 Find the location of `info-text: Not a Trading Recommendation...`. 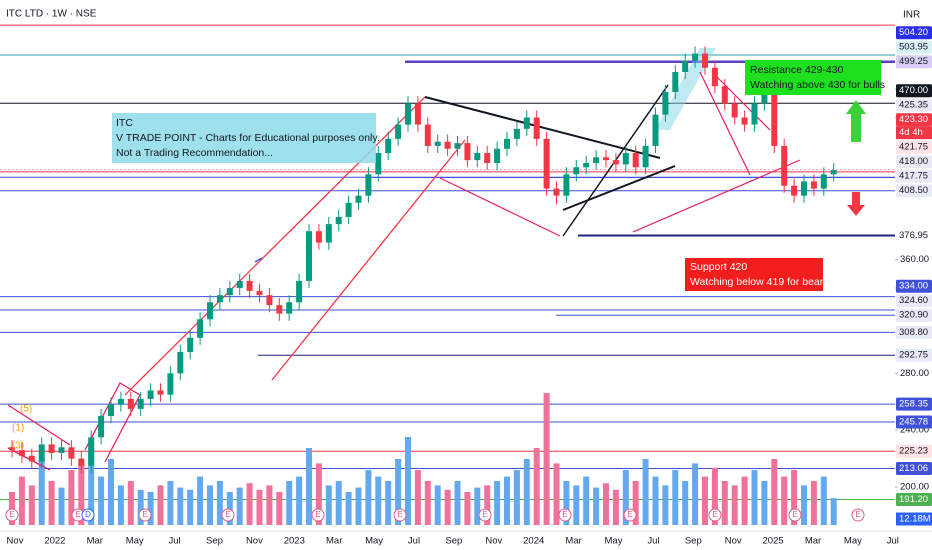

info-text: Not a Trading Recommendation... is located at coordinates (194, 153).